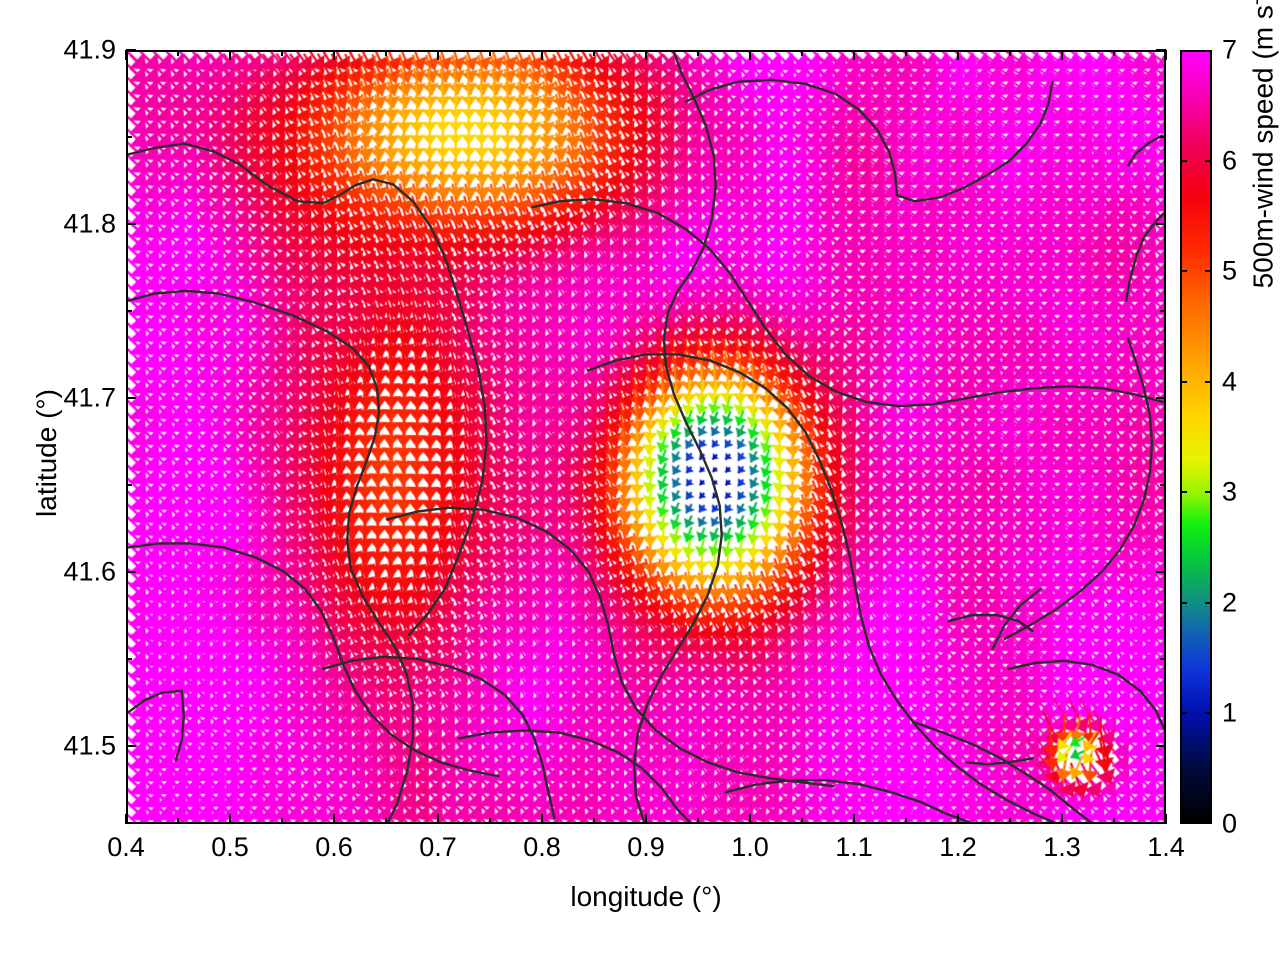  What do you see at coordinates (89, 49) in the screenshot?
I see `y-axis-tick-label: 41.9` at bounding box center [89, 49].